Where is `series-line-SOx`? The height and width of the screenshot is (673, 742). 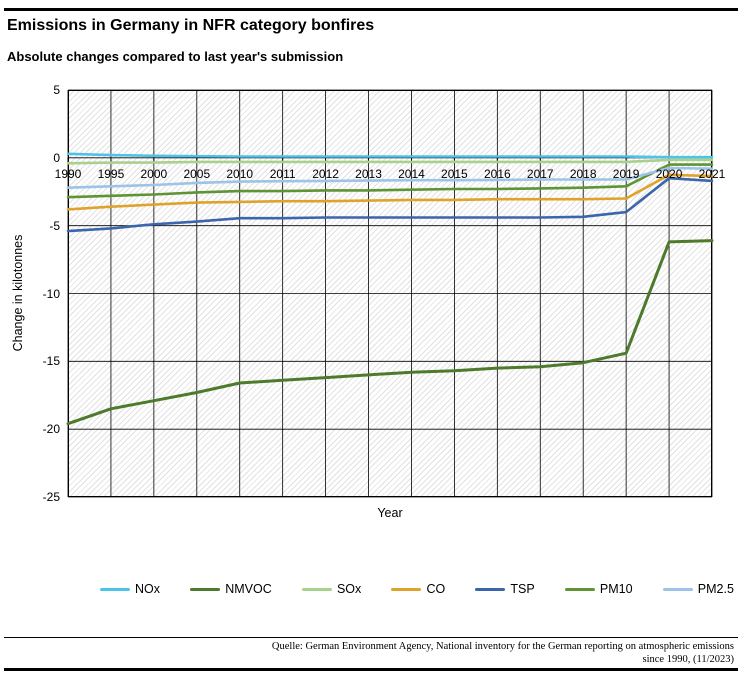 series-line-SOx is located at coordinates (390, 161).